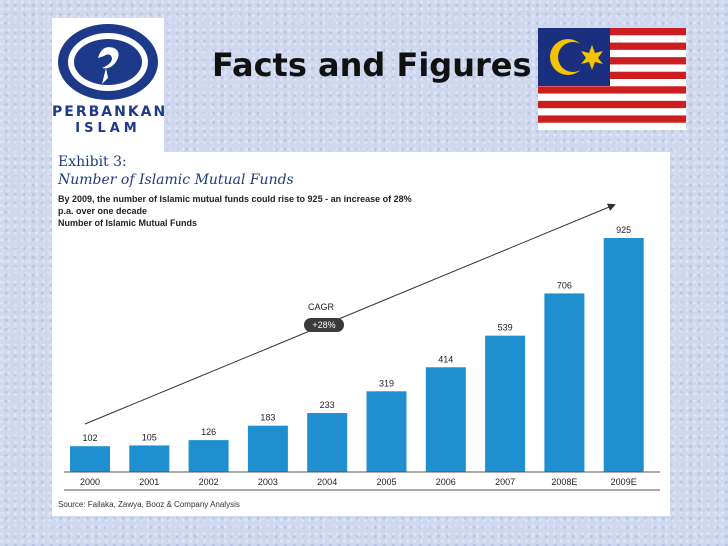  I want to click on bar-2001, so click(149, 458).